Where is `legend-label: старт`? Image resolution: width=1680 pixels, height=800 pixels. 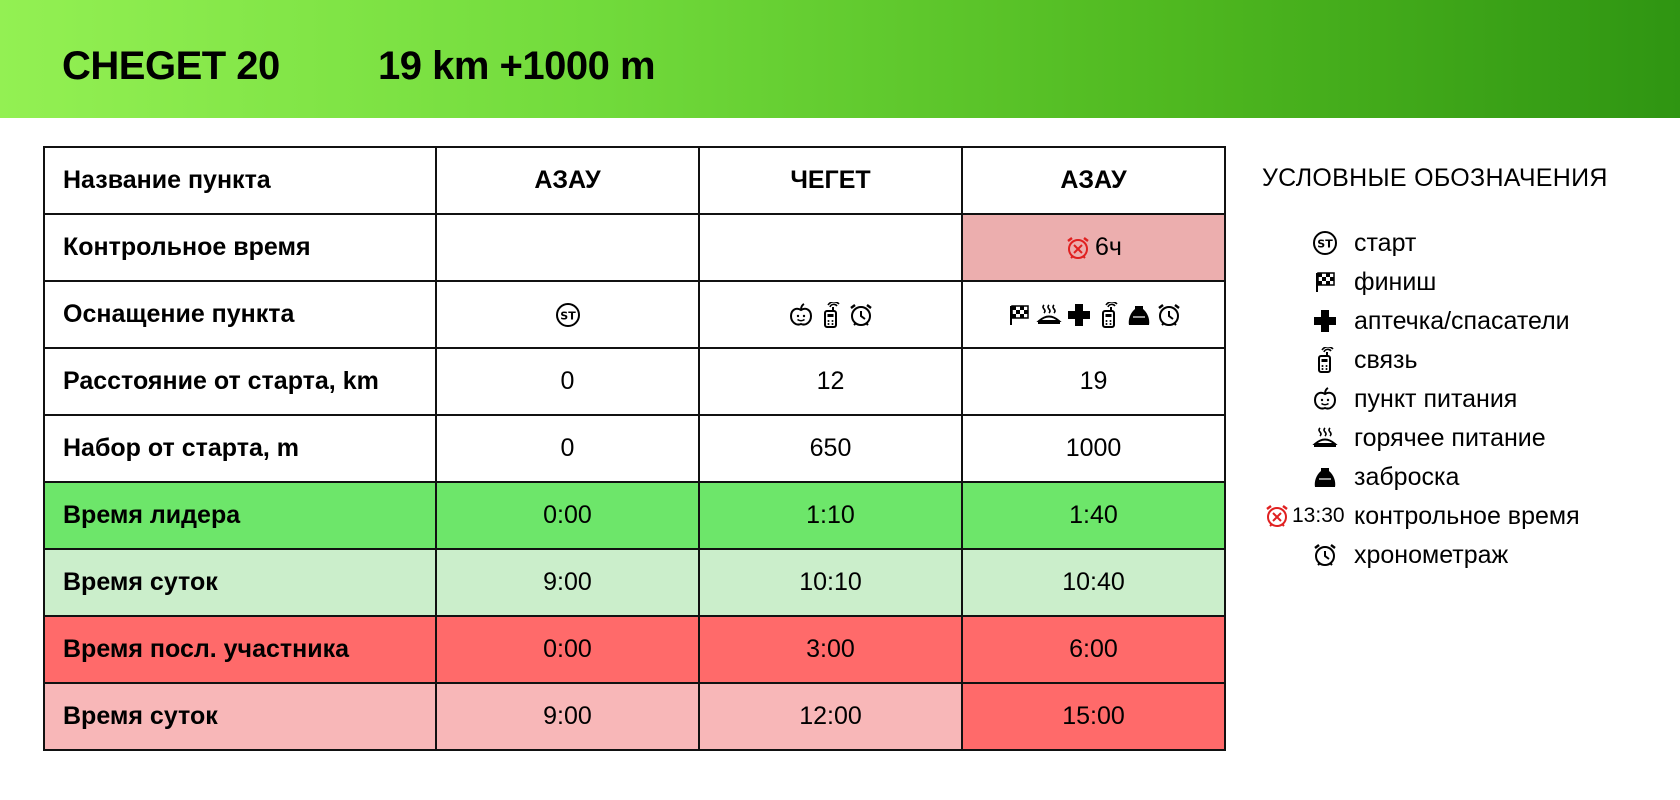
legend-label: старт is located at coordinates (1385, 243).